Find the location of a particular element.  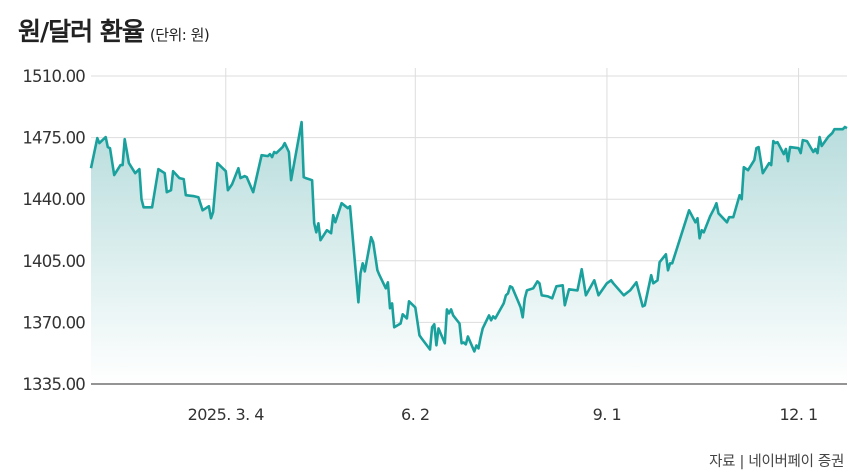

y-tick-label: 1405.00 is located at coordinates (53, 261).